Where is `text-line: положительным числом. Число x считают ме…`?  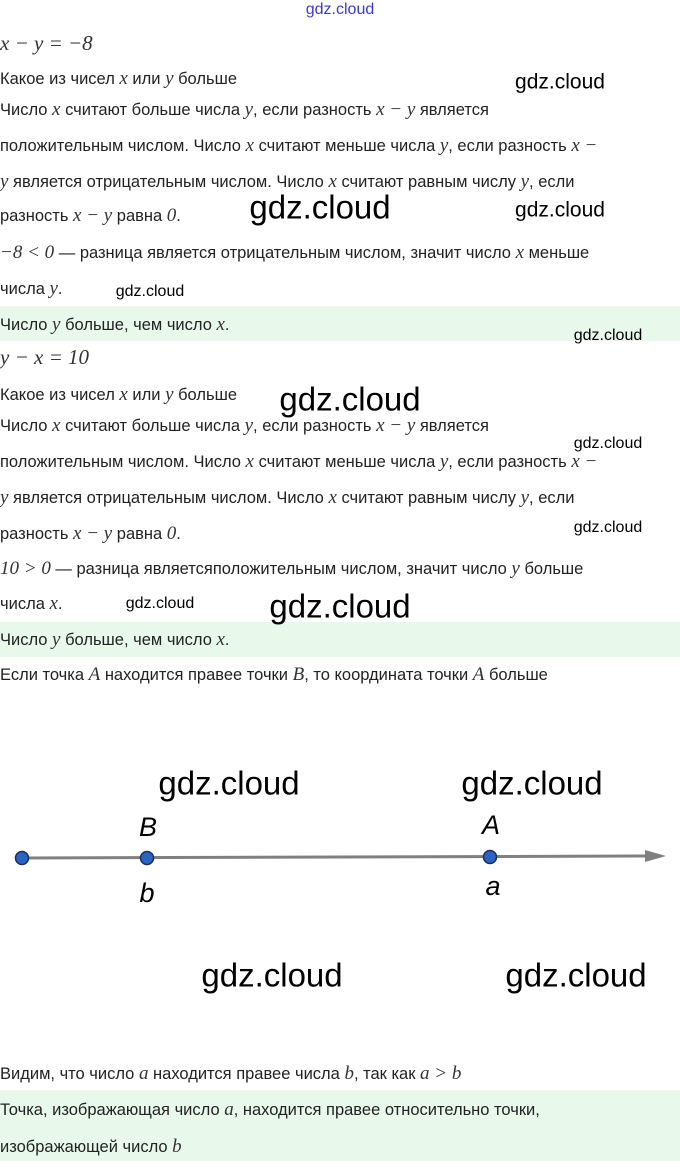 text-line: положительным числом. Число x считают ме… is located at coordinates (298, 462).